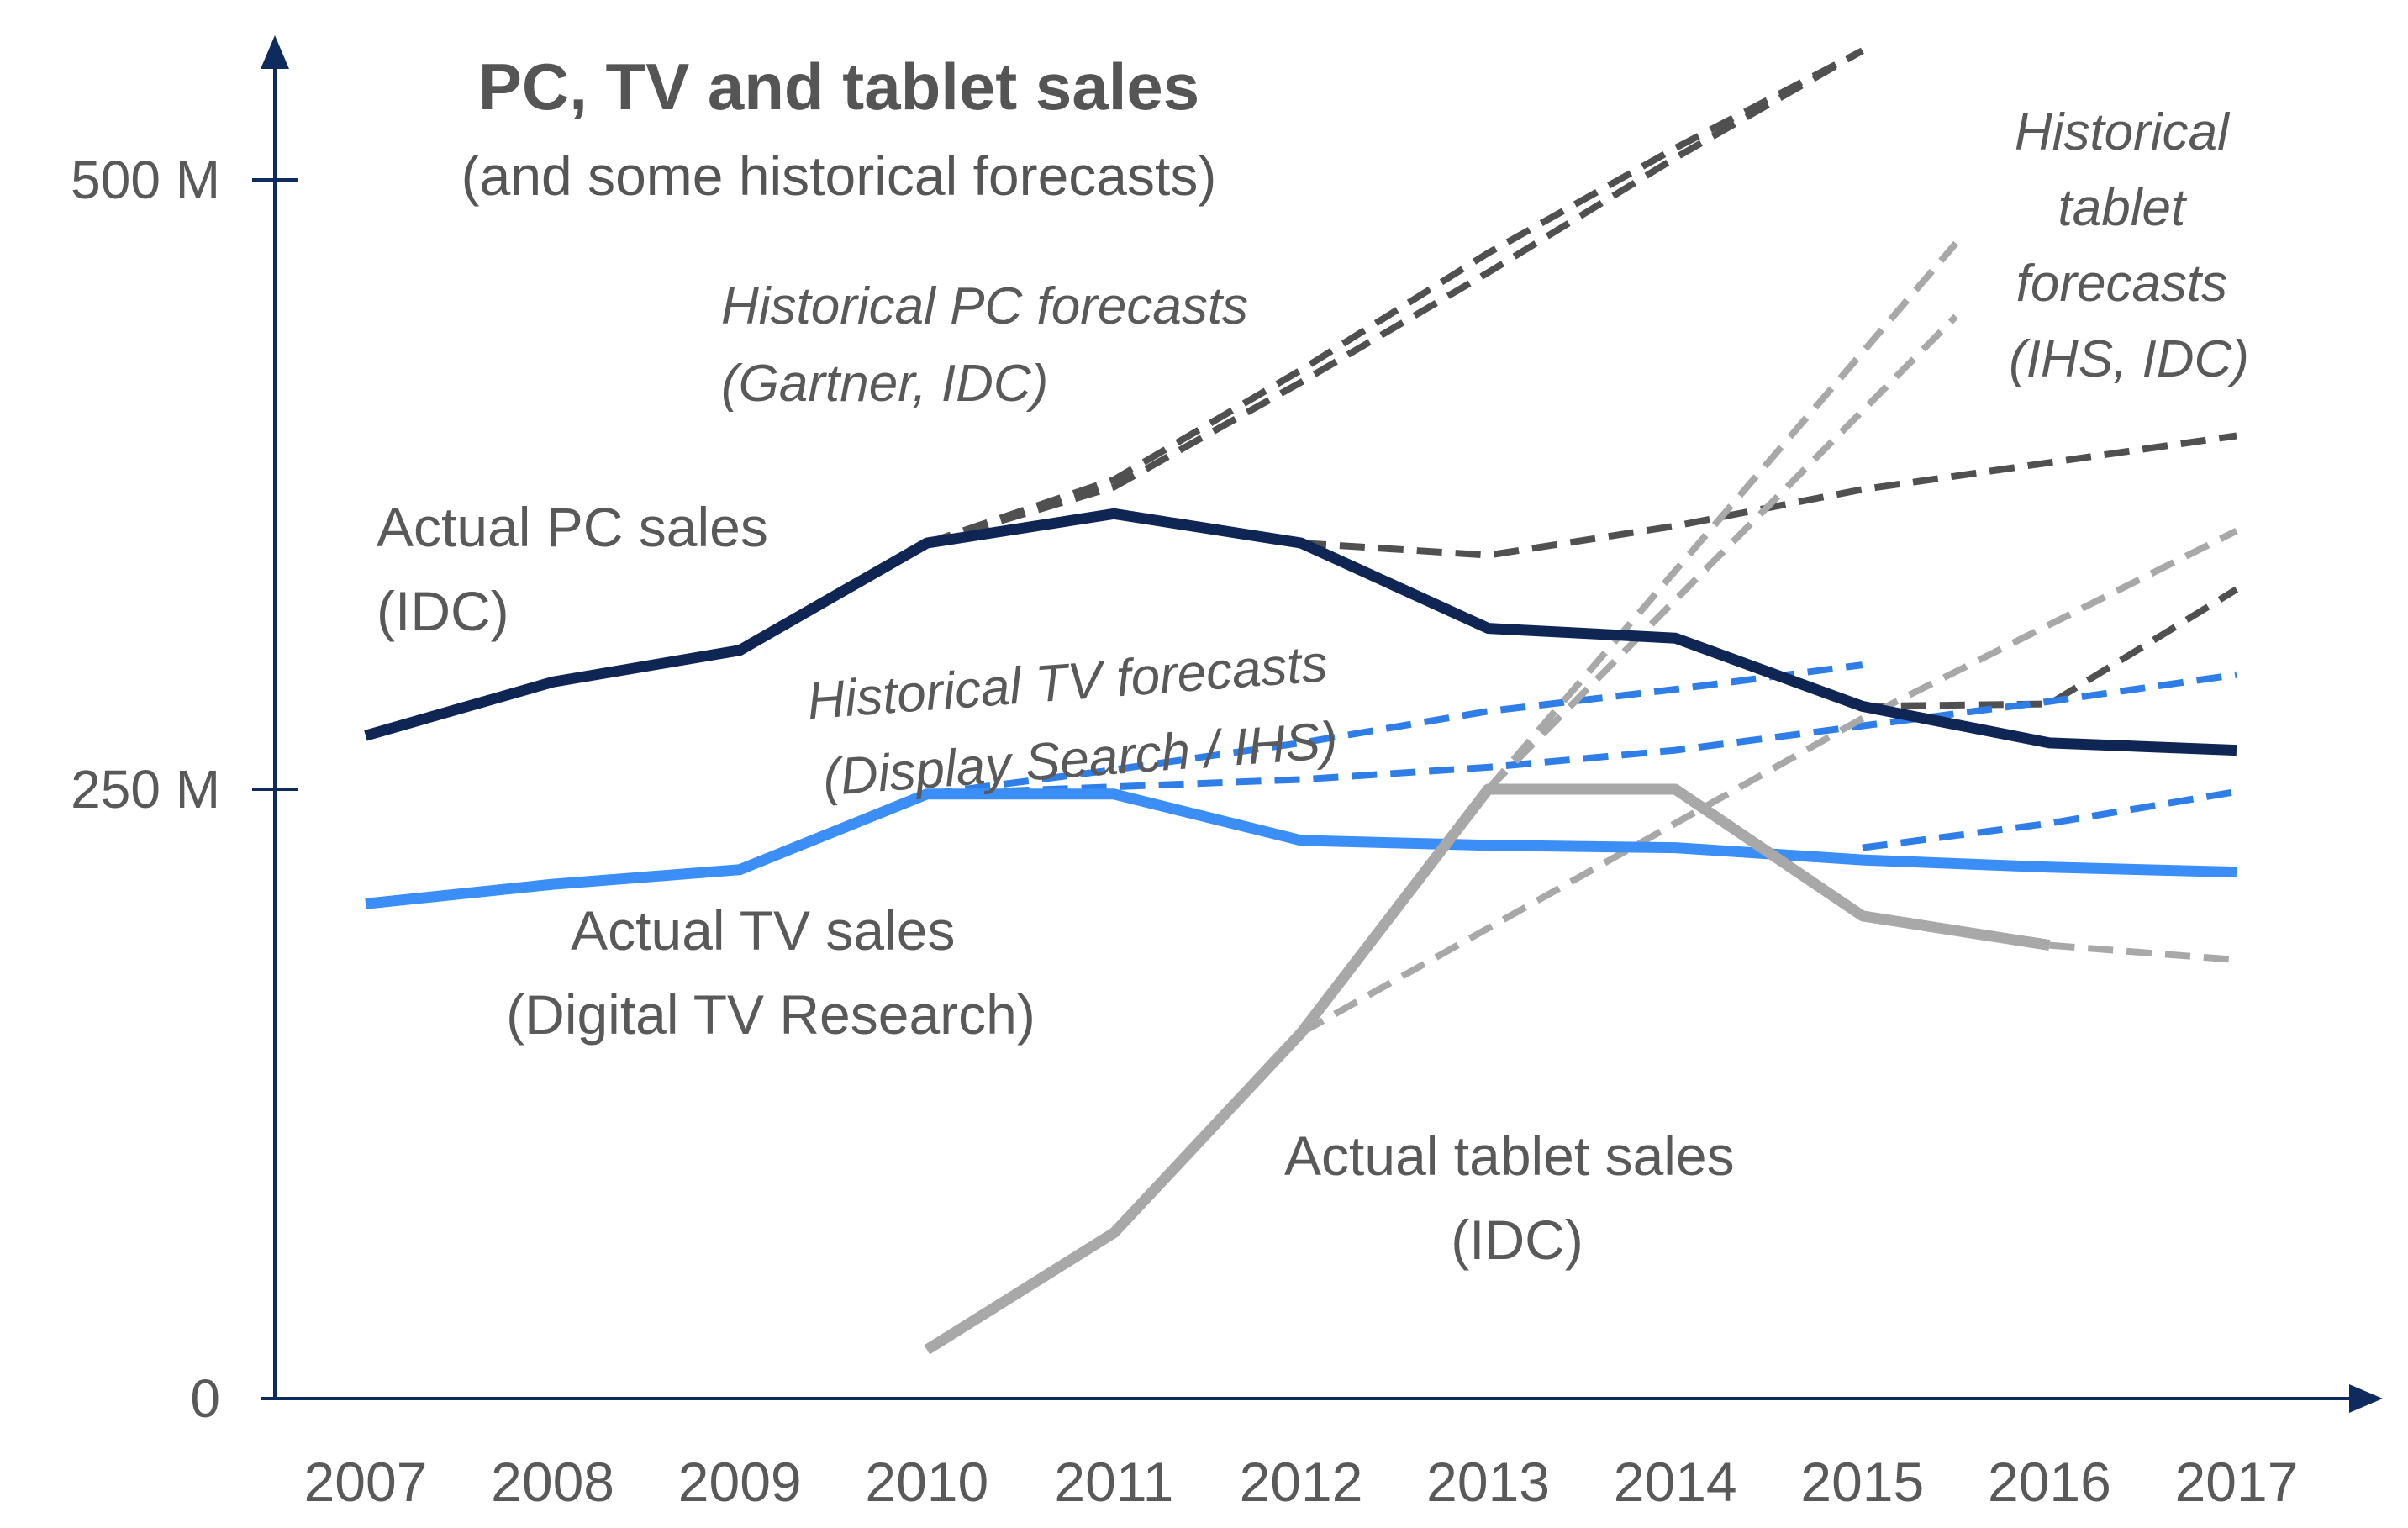  What do you see at coordinates (884, 384) in the screenshot?
I see `annotation-pc-forecasts-line-2: (Gartner, IDC)` at bounding box center [884, 384].